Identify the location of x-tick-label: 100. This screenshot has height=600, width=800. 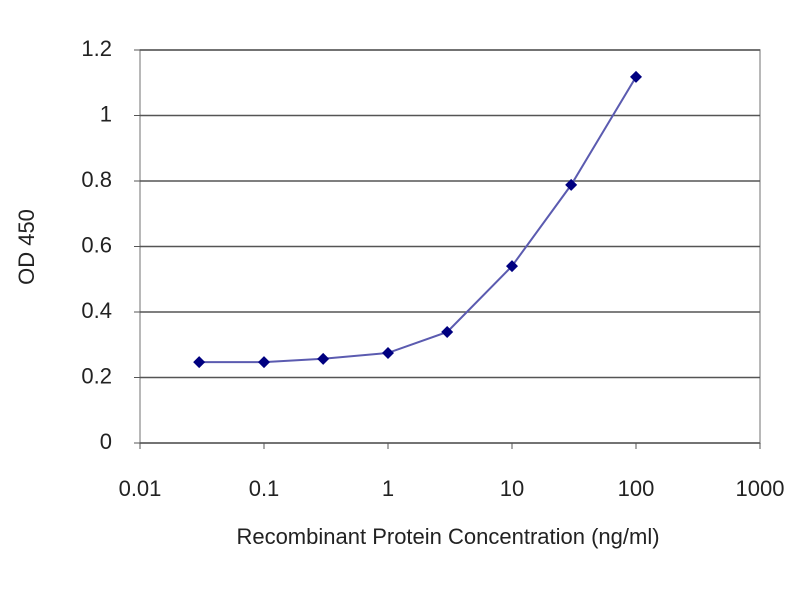
(636, 488).